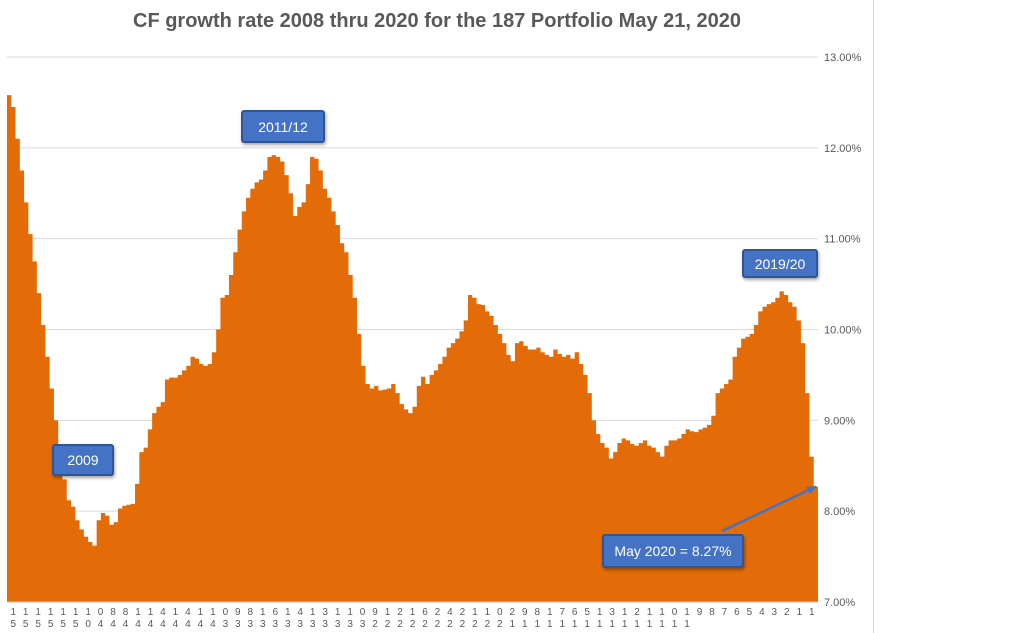 The height and width of the screenshot is (633, 1024). I want to click on annotation-2011-12-label: 2011/12, so click(283, 126).